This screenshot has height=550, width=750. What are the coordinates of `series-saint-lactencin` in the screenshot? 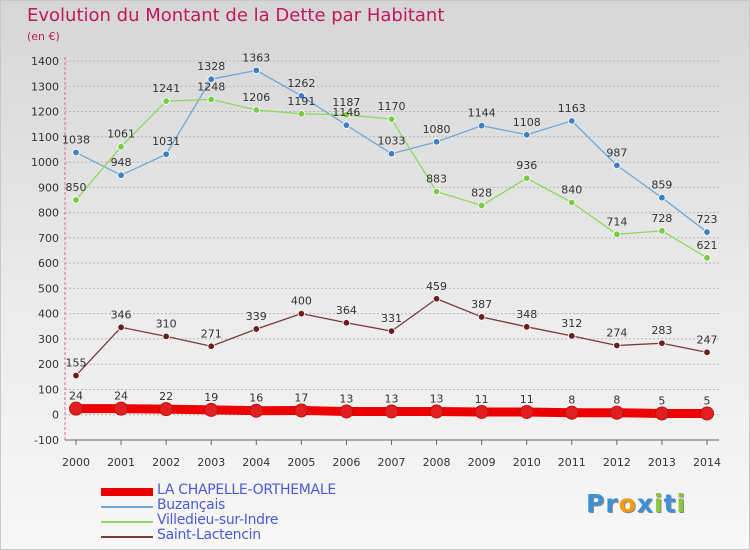 It's located at (391, 337).